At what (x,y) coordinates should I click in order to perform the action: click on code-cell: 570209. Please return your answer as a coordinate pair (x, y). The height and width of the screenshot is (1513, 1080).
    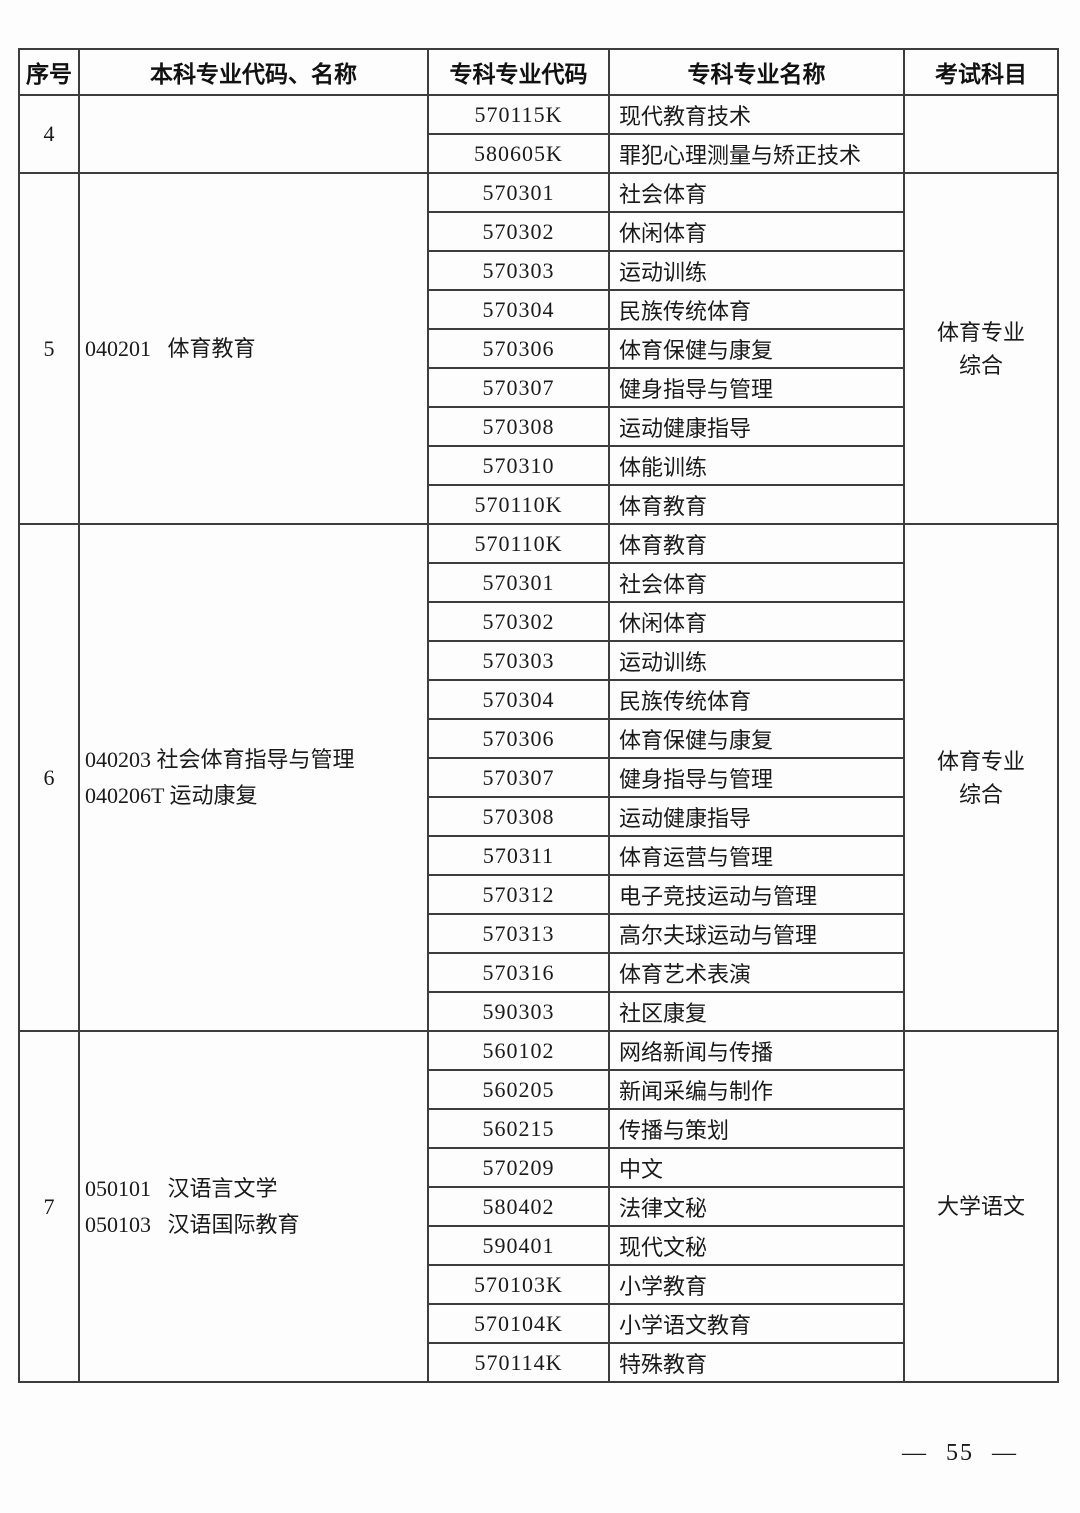
    Looking at the image, I should click on (518, 1167).